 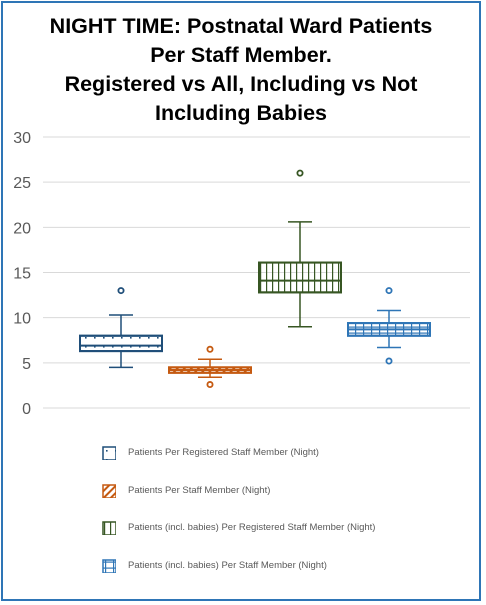 I want to click on y-tick-label: 15, so click(x=22, y=274).